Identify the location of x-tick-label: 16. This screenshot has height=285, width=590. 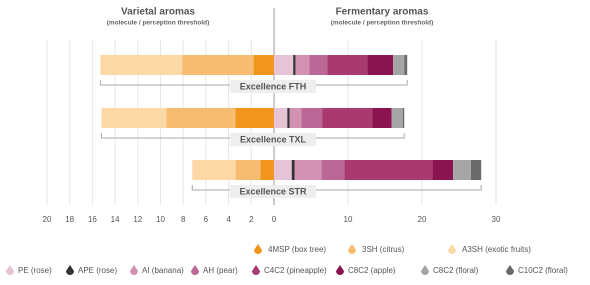
(92, 219).